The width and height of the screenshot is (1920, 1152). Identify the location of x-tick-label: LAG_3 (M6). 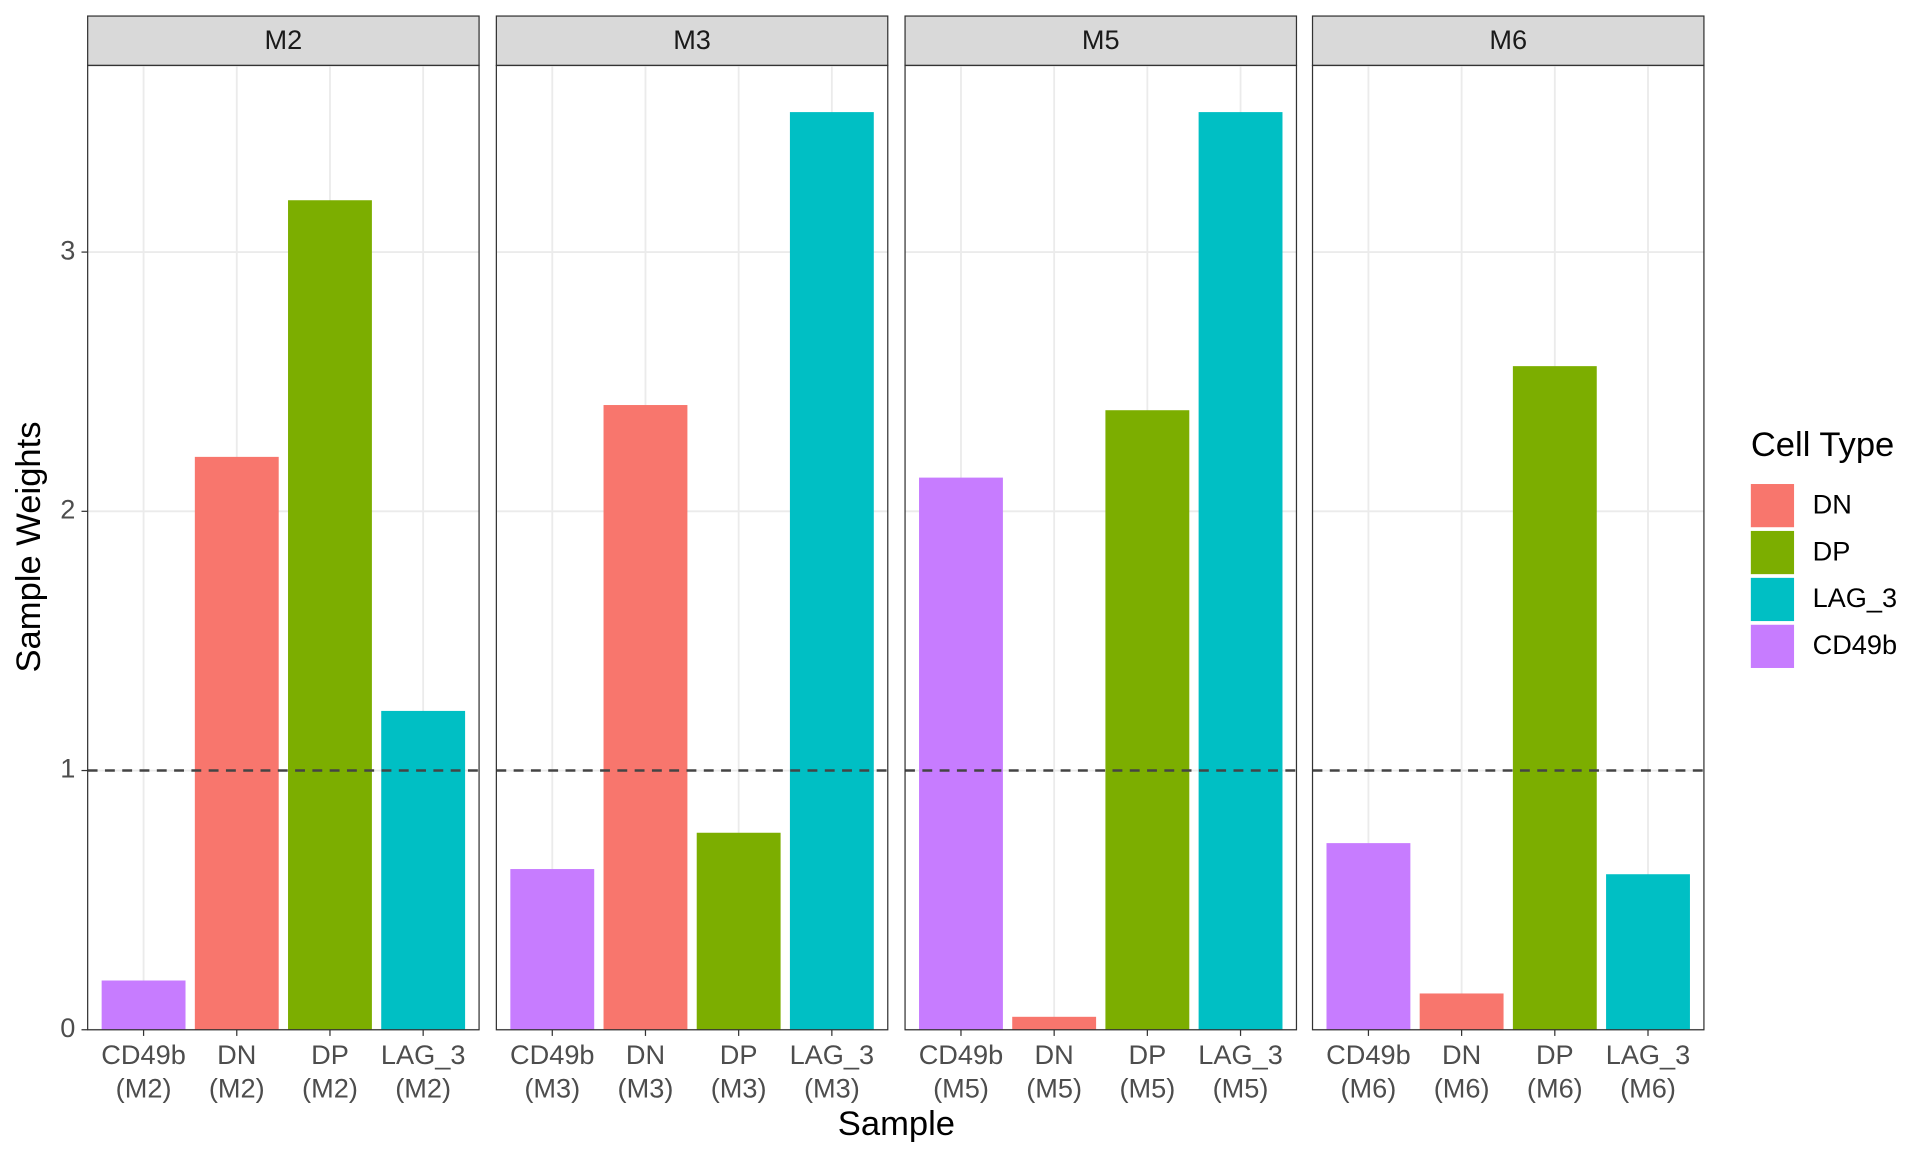
(1648, 1071).